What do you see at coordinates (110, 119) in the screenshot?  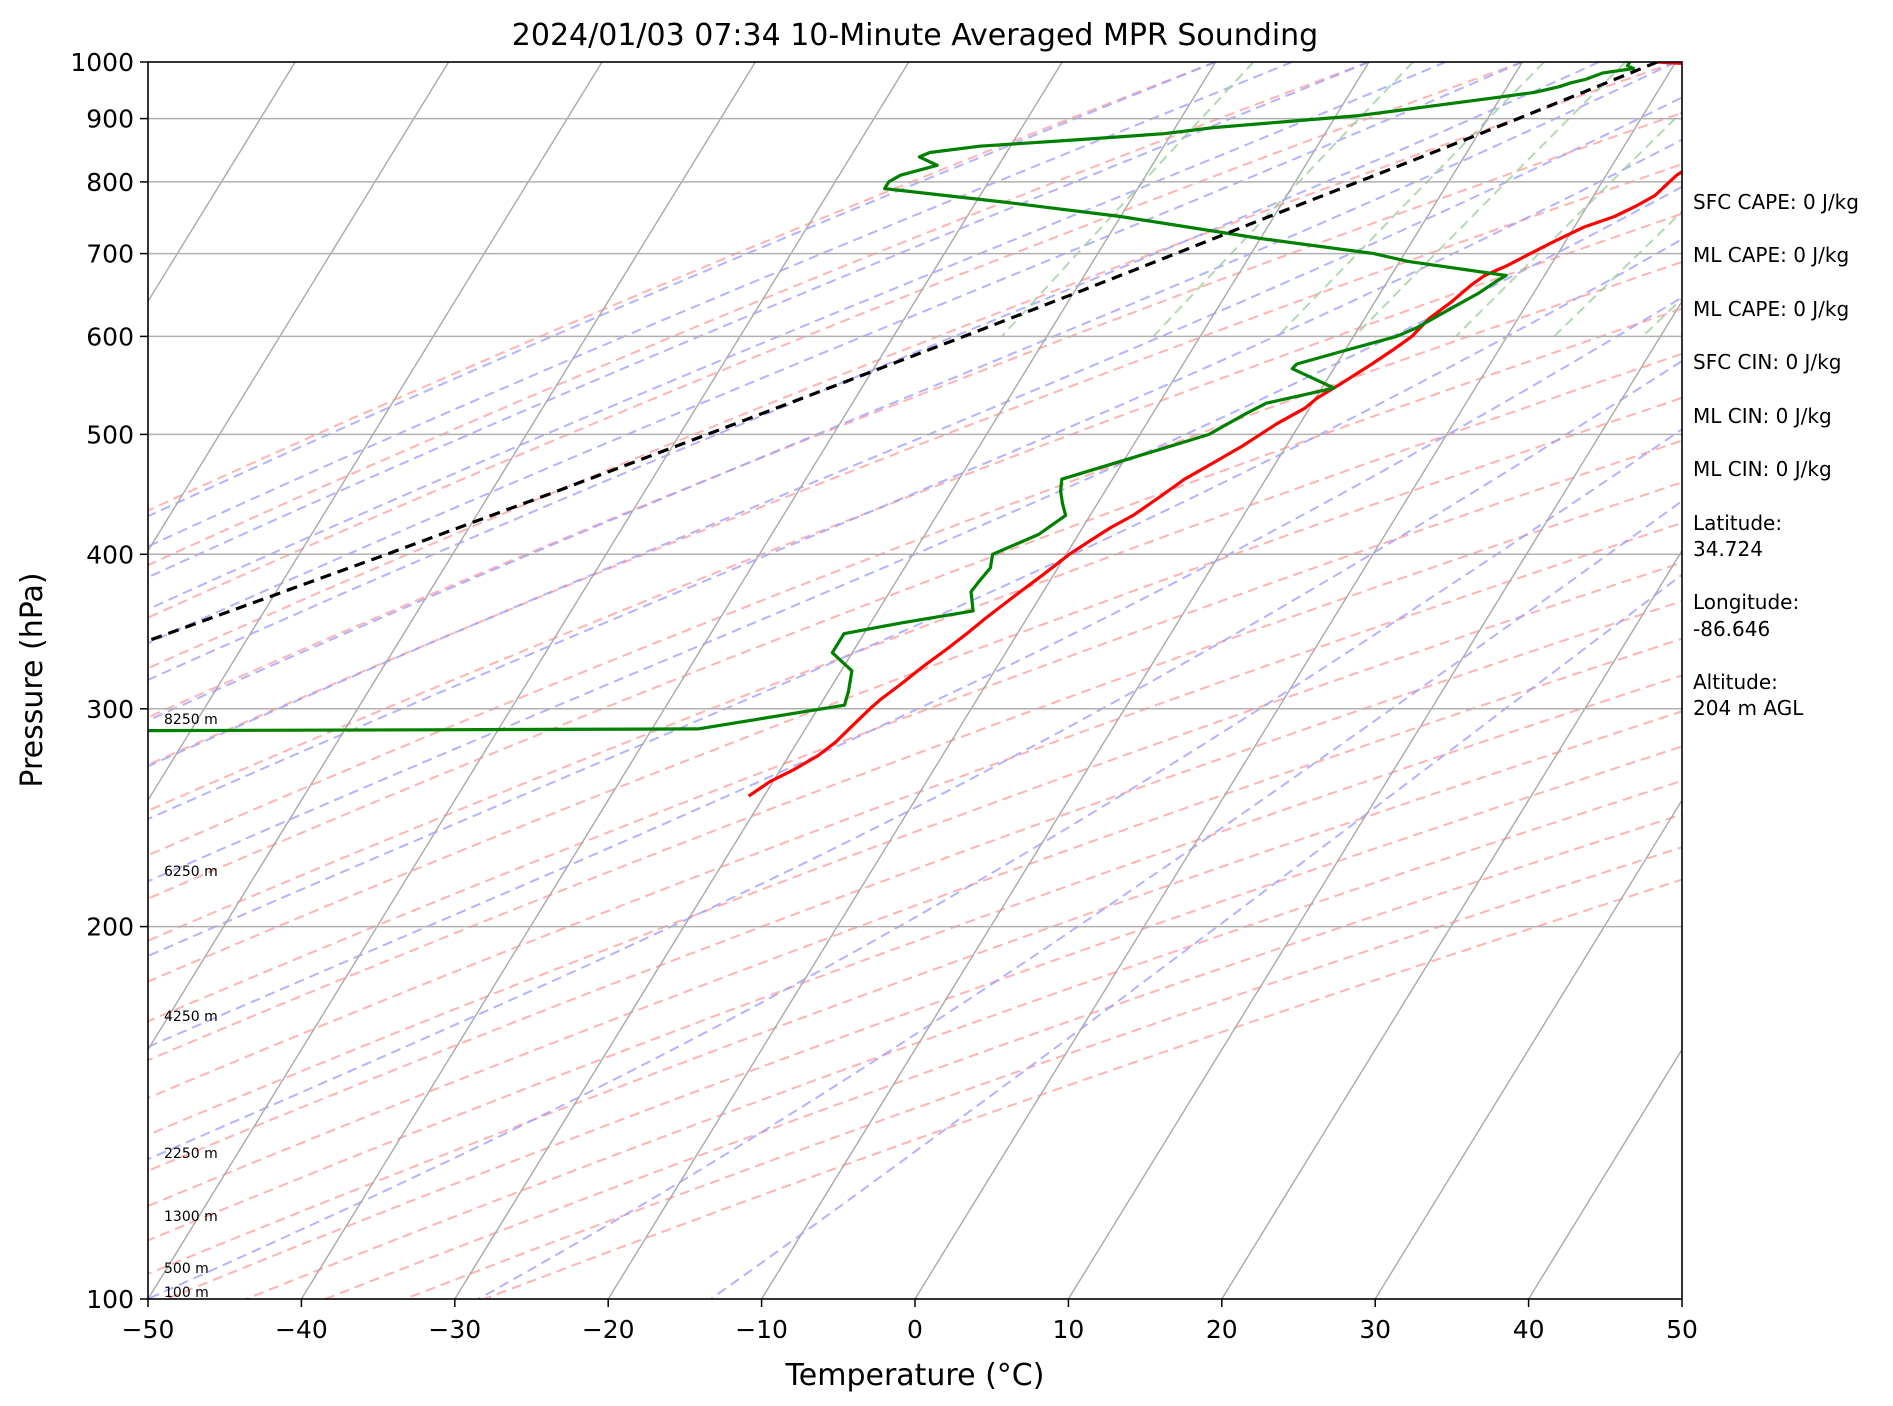 I see `y-tick-label: 900` at bounding box center [110, 119].